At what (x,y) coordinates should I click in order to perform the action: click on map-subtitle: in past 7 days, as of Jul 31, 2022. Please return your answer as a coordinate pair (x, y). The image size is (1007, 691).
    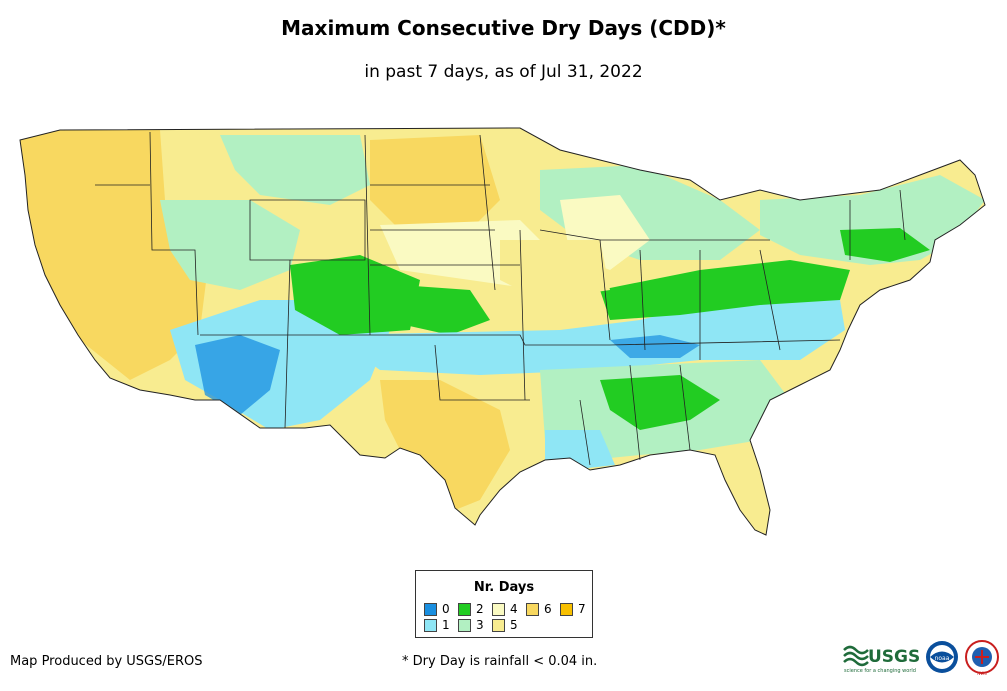
    Looking at the image, I should click on (503, 72).